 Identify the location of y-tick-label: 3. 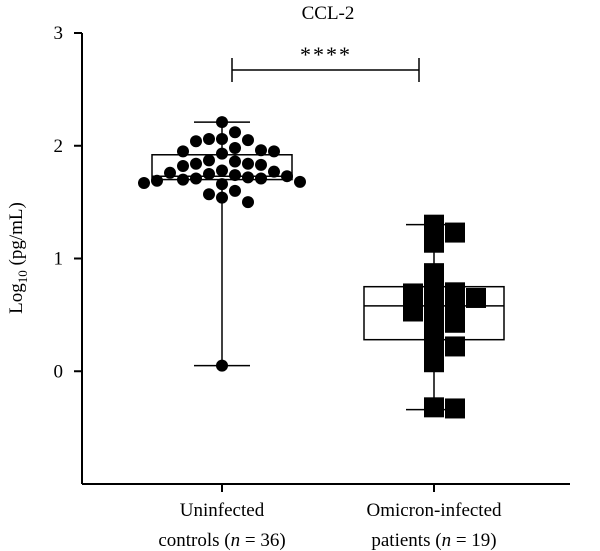
(59, 33).